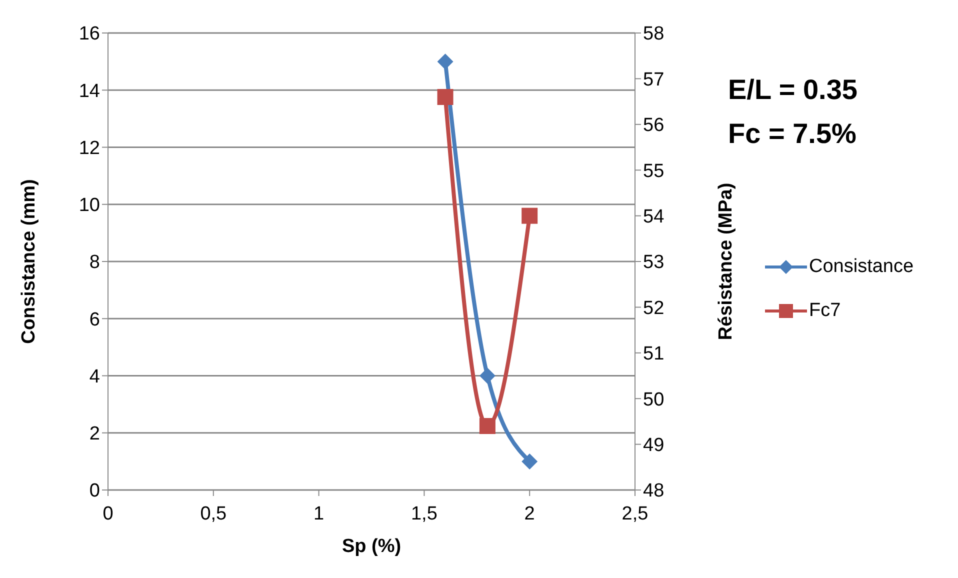  I want to click on y-tick-label: 6, so click(94, 319).